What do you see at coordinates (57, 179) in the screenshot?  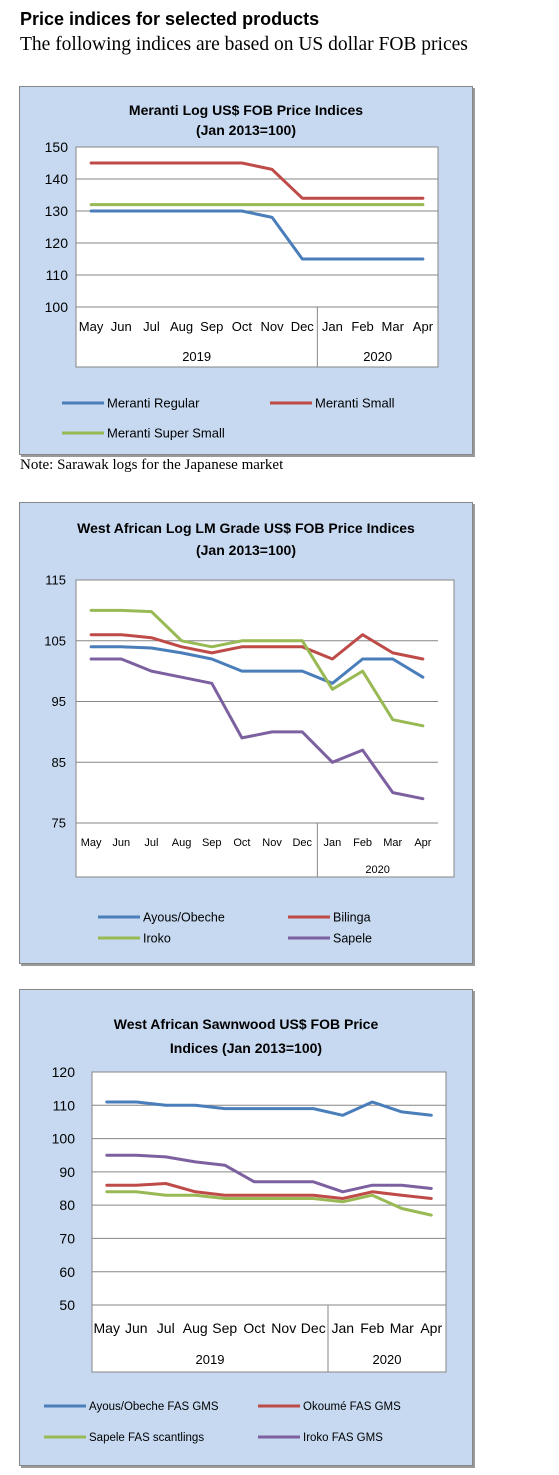 I see `y-tick-label: 140` at bounding box center [57, 179].